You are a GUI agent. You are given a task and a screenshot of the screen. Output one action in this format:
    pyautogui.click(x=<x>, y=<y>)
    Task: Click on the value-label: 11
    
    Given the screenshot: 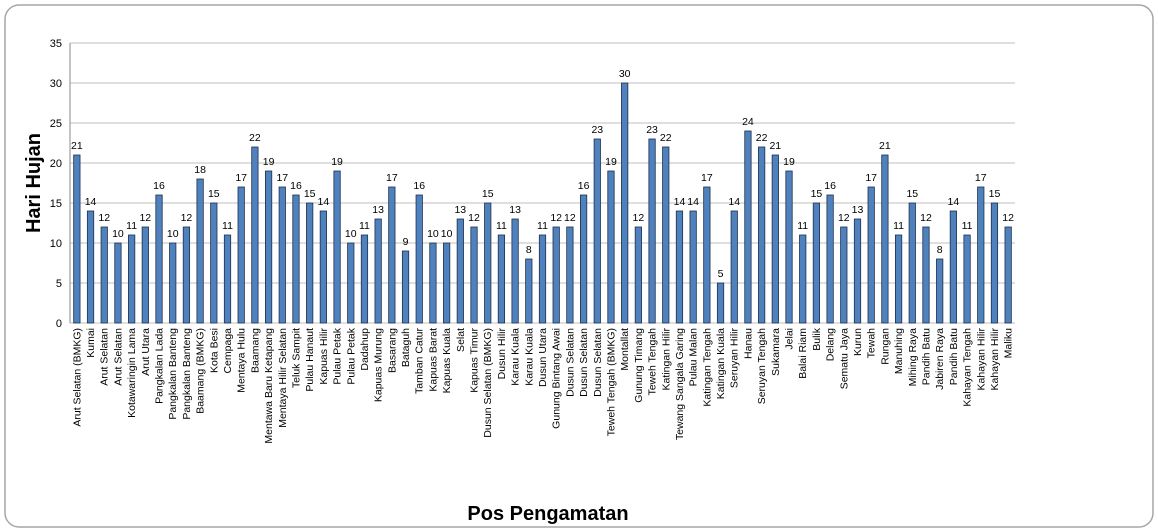 What is the action you would take?
    pyautogui.click(x=802, y=226)
    